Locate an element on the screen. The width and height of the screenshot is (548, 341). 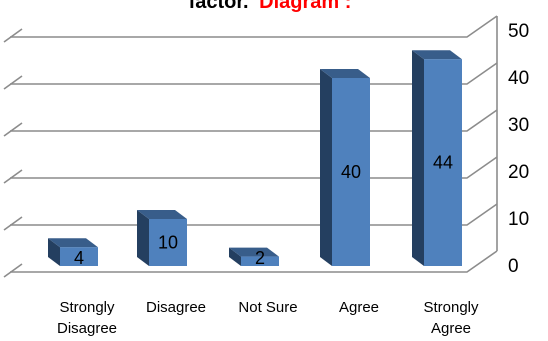
bar: 44 is located at coordinates (437, 158).